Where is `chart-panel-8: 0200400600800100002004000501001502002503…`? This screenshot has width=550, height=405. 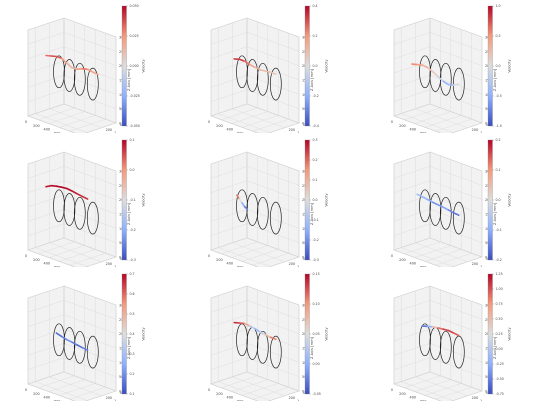
chart-panel-8: 0200400600800100002004000501001502002503… is located at coordinates (274, 334).